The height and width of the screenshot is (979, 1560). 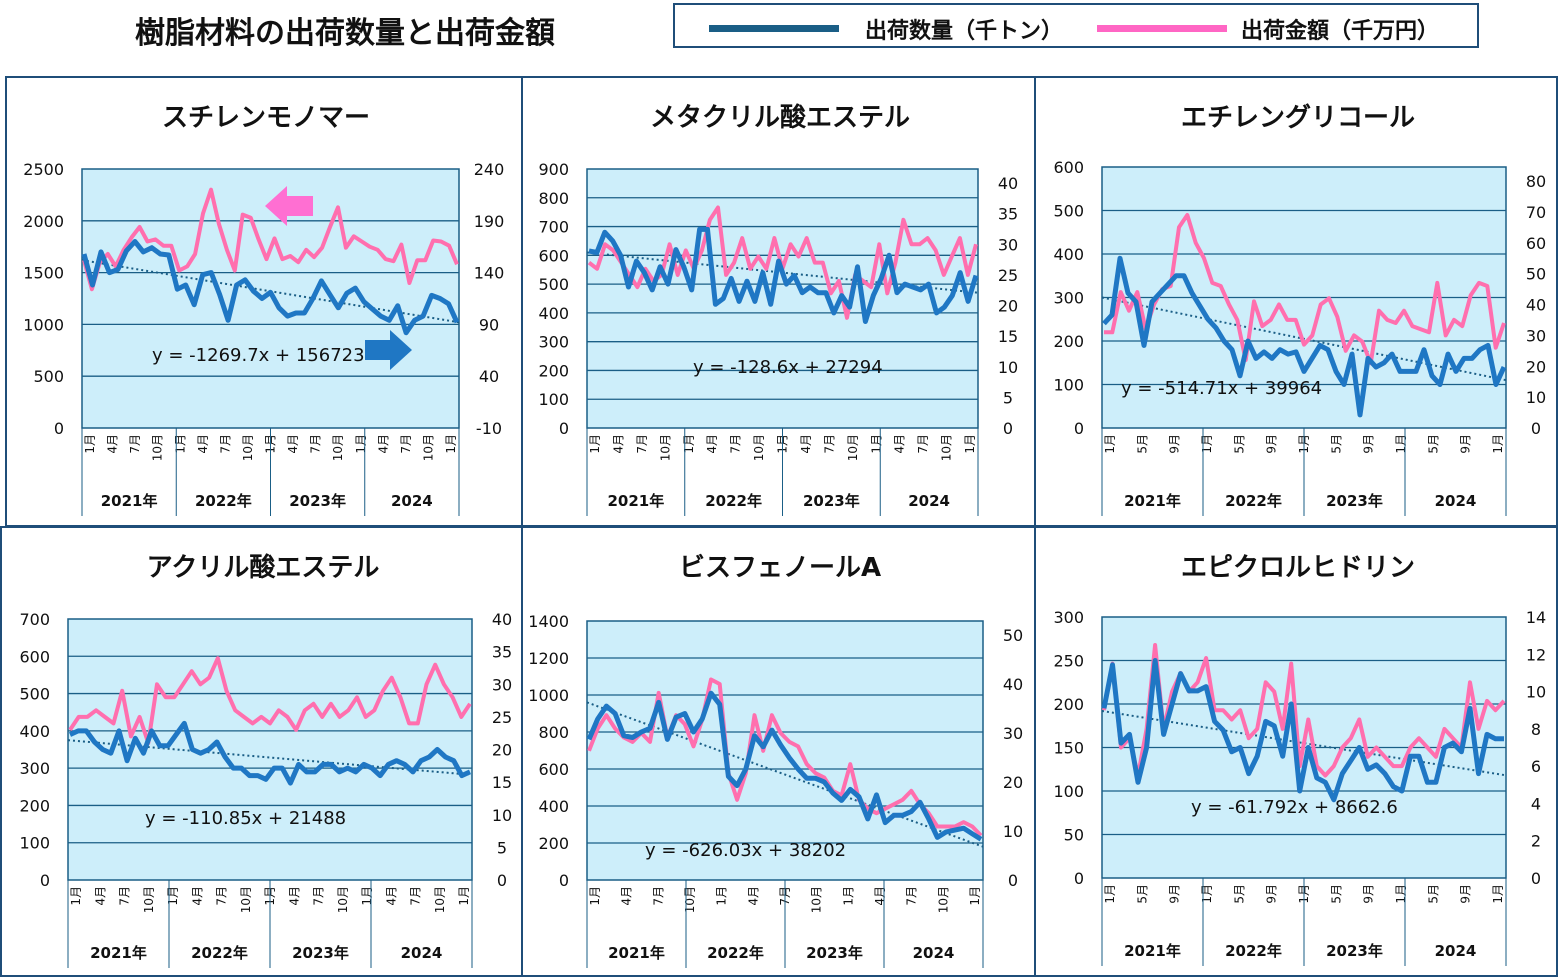 What do you see at coordinates (489, 221) in the screenshot?
I see `right-tick-label: 190` at bounding box center [489, 221].